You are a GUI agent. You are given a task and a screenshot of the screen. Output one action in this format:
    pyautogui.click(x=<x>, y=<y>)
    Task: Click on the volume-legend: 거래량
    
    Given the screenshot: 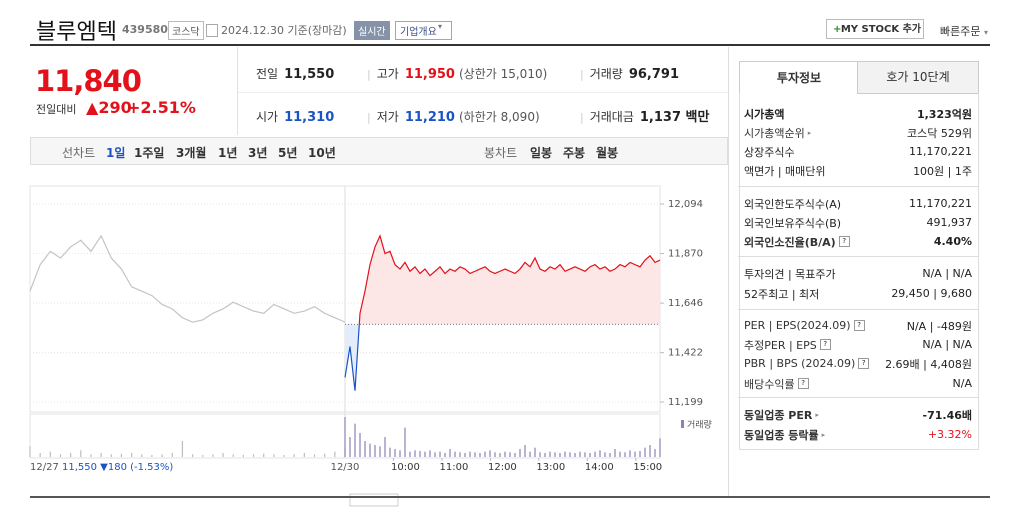 What is the action you would take?
    pyautogui.click(x=699, y=425)
    